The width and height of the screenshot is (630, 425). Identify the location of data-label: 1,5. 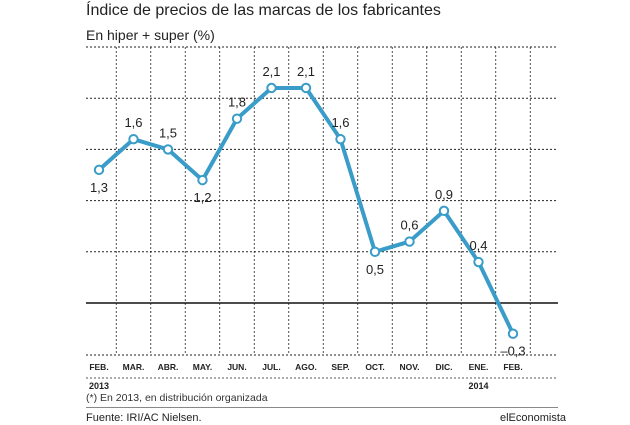
(168, 132).